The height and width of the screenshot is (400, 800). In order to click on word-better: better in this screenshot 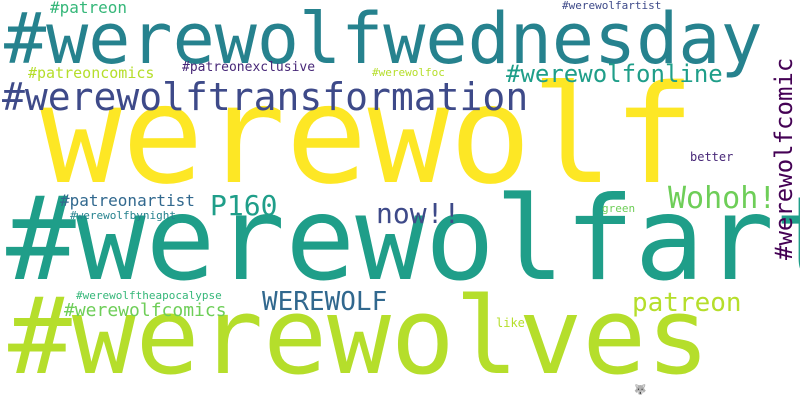, I will do `click(712, 157)`.